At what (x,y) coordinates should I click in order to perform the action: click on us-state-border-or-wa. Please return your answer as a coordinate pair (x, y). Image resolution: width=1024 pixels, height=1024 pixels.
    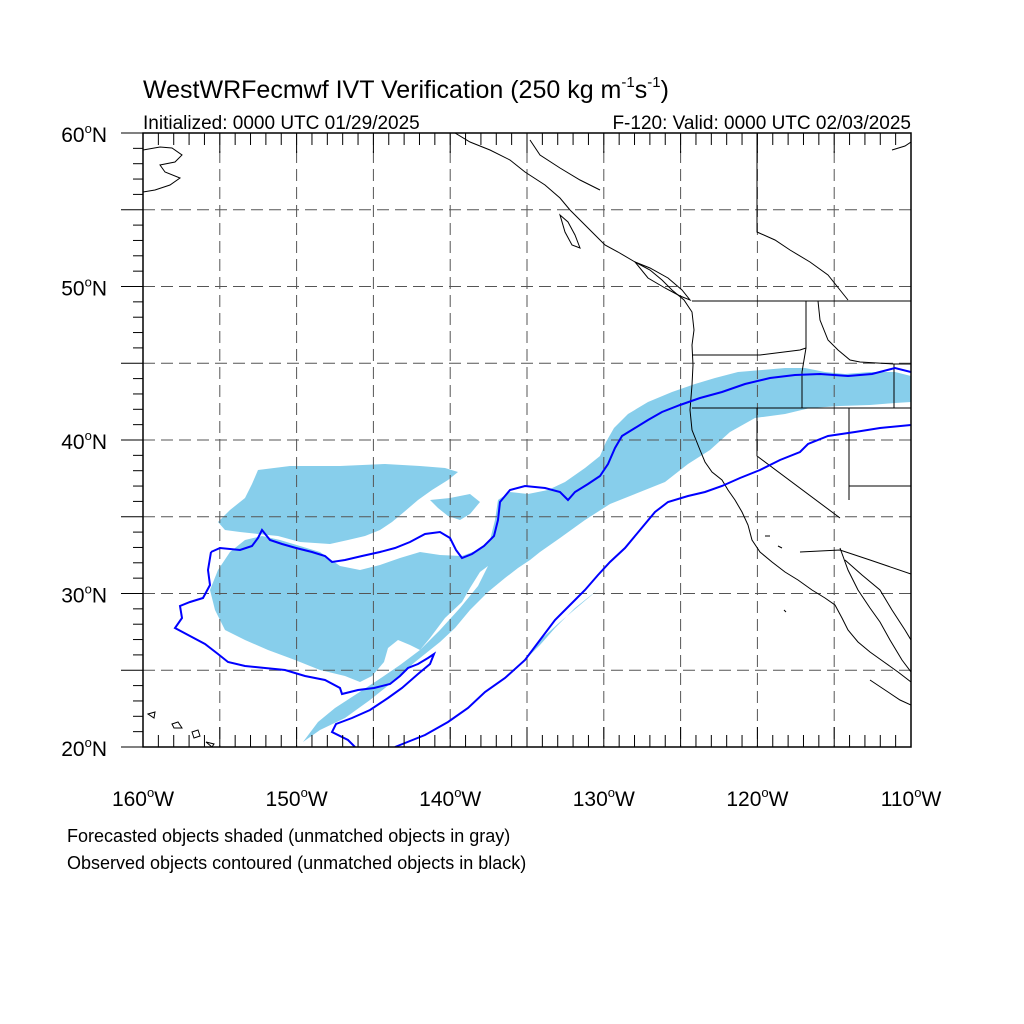
    Looking at the image, I should click on (749, 351).